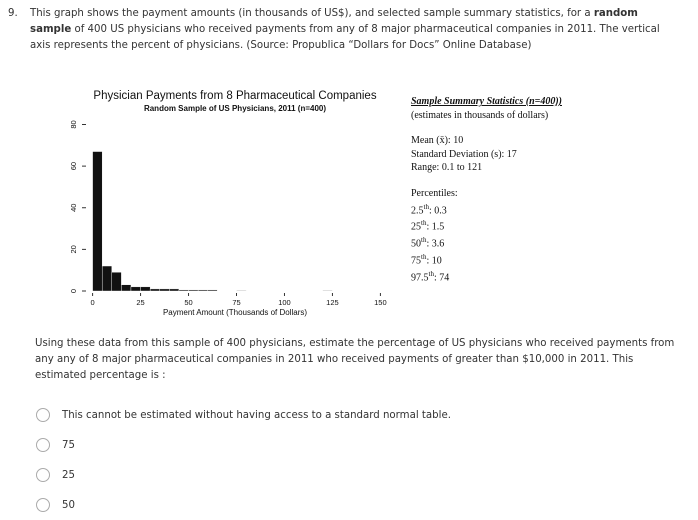  Describe the element at coordinates (73, 249) in the screenshot. I see `y-tick-label: 20` at that location.